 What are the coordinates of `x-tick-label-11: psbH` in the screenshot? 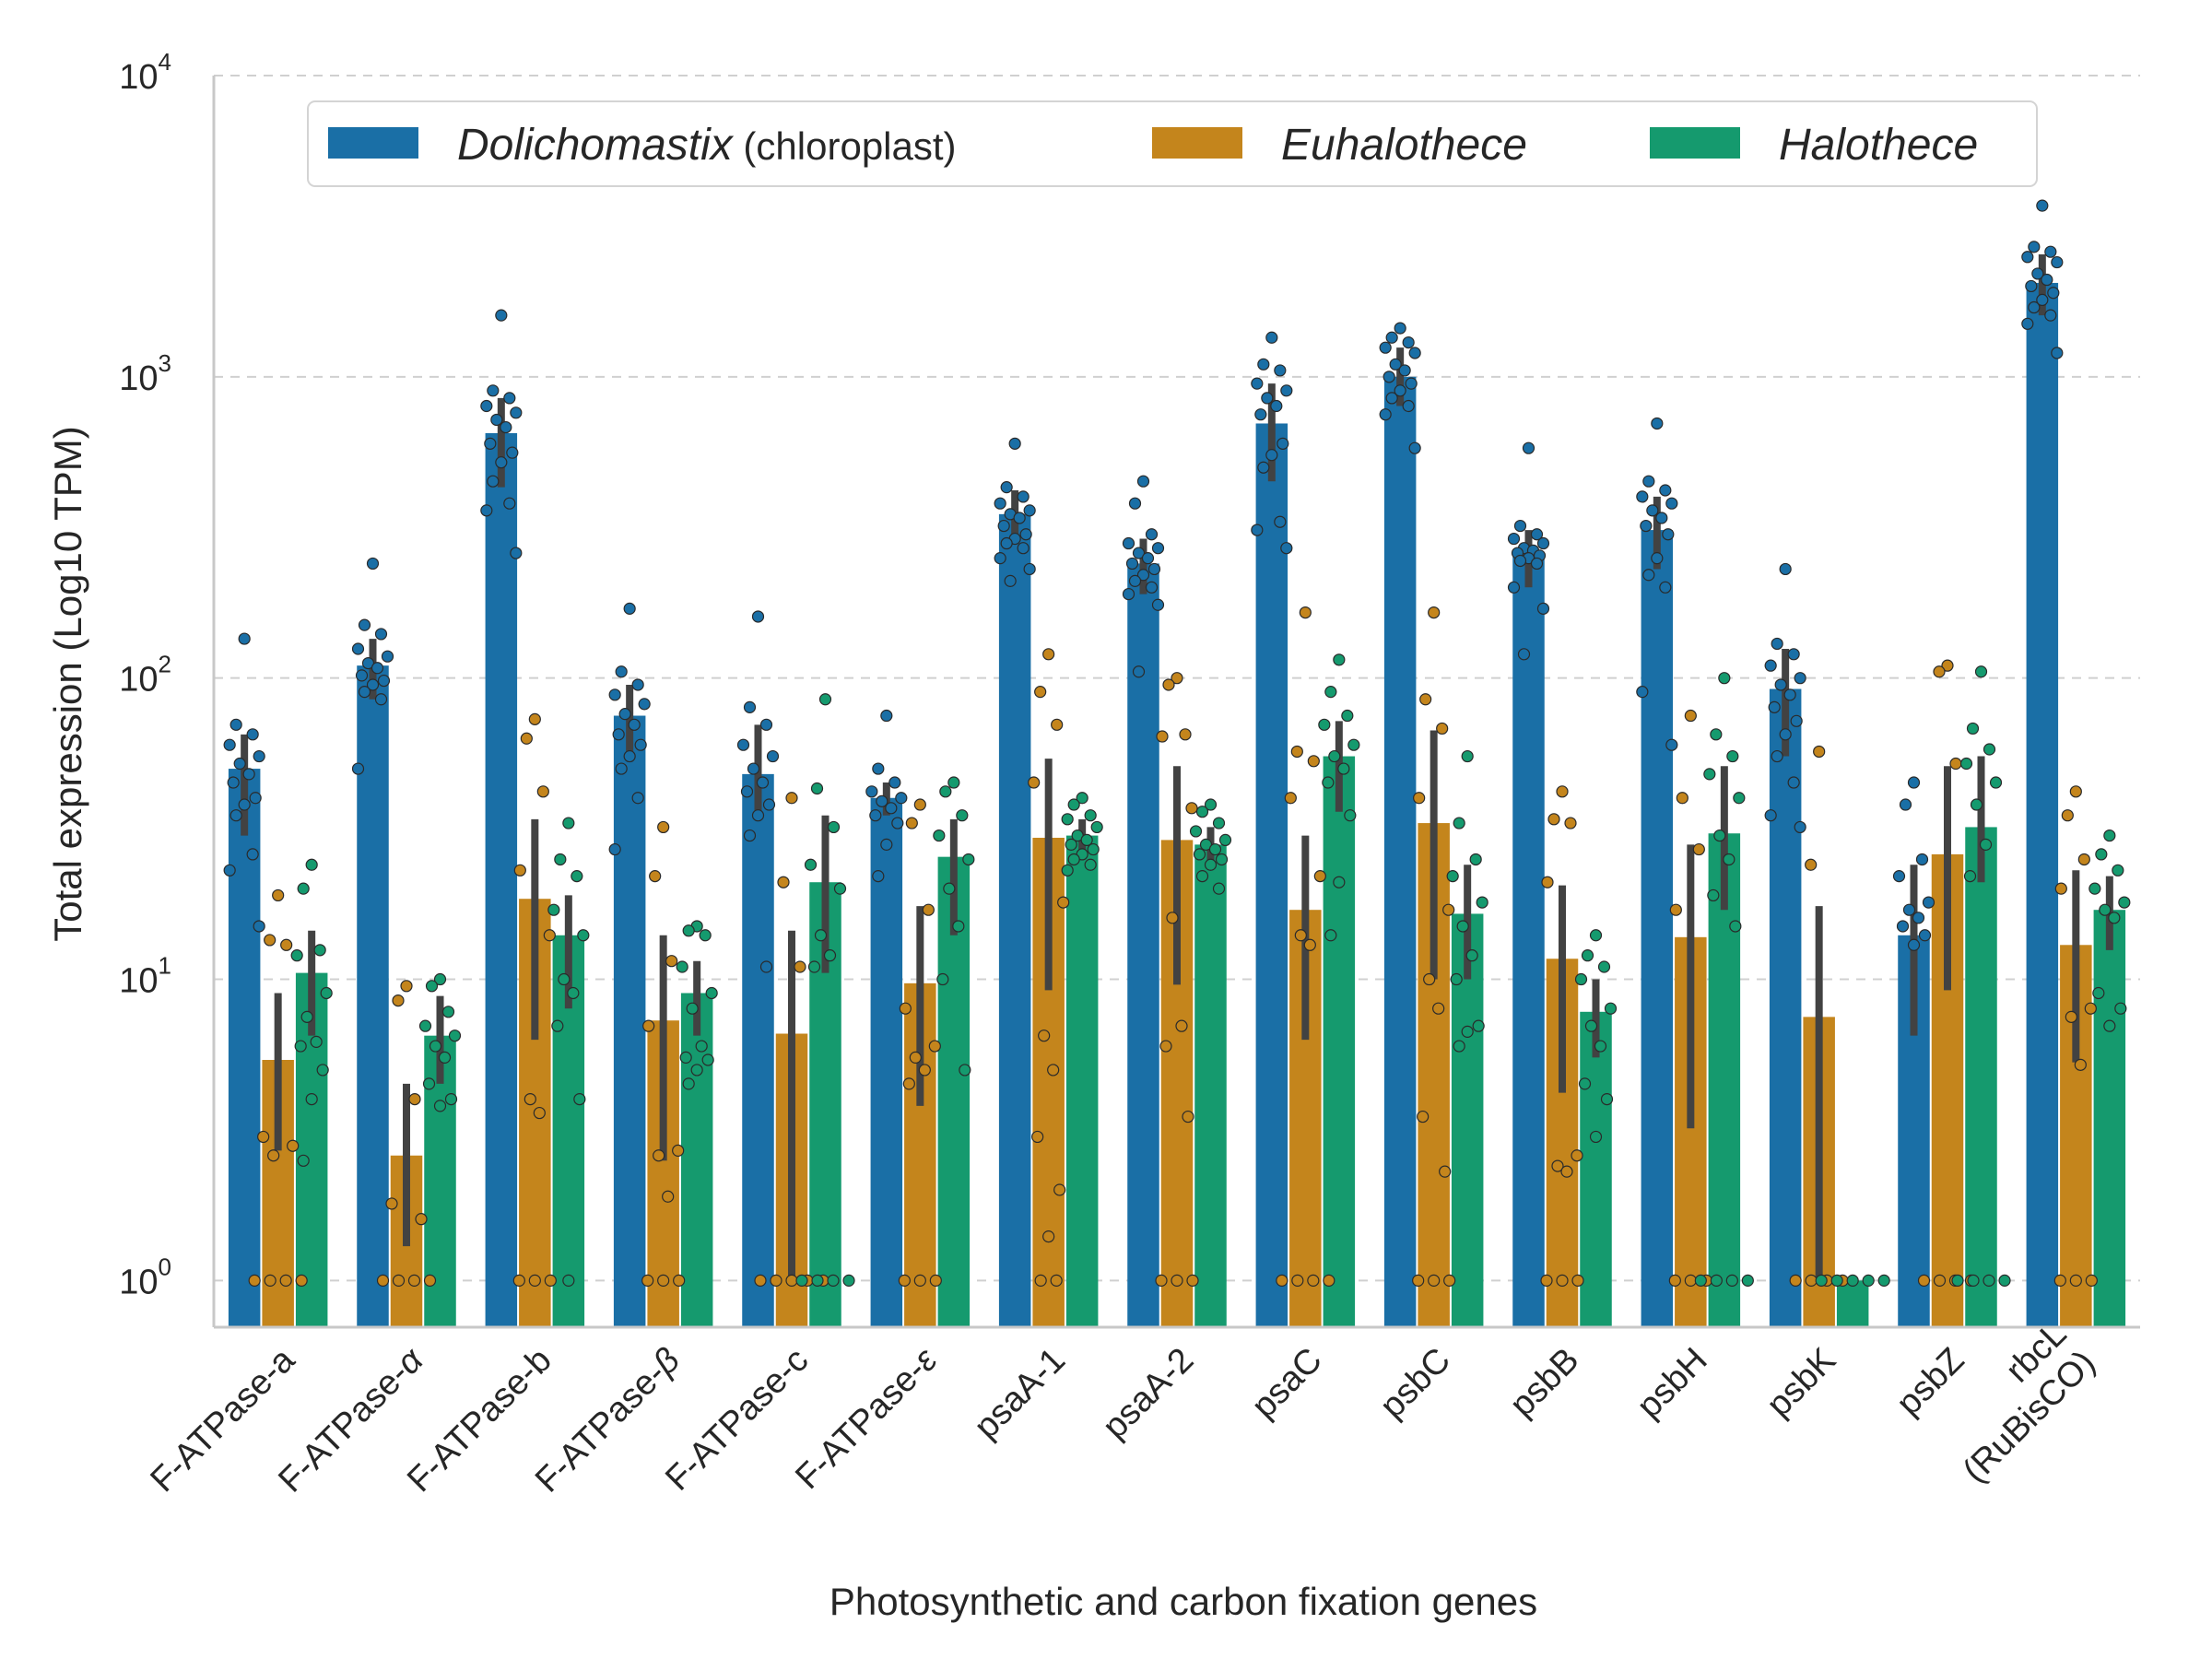 It's located at (1672, 1383).